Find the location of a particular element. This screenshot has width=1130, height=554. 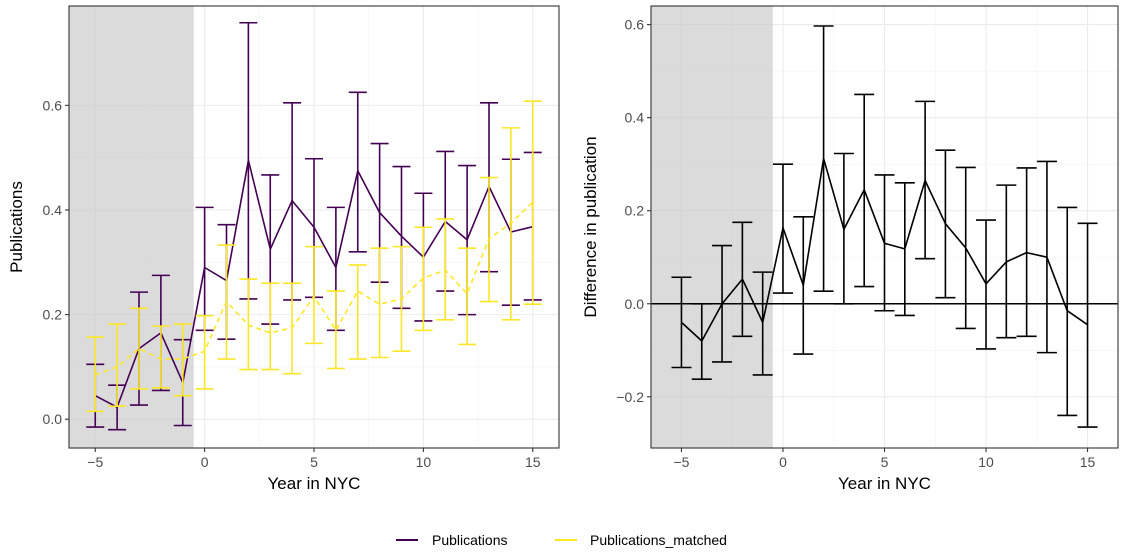

y-axis-title: Difference in publication is located at coordinates (590, 226).